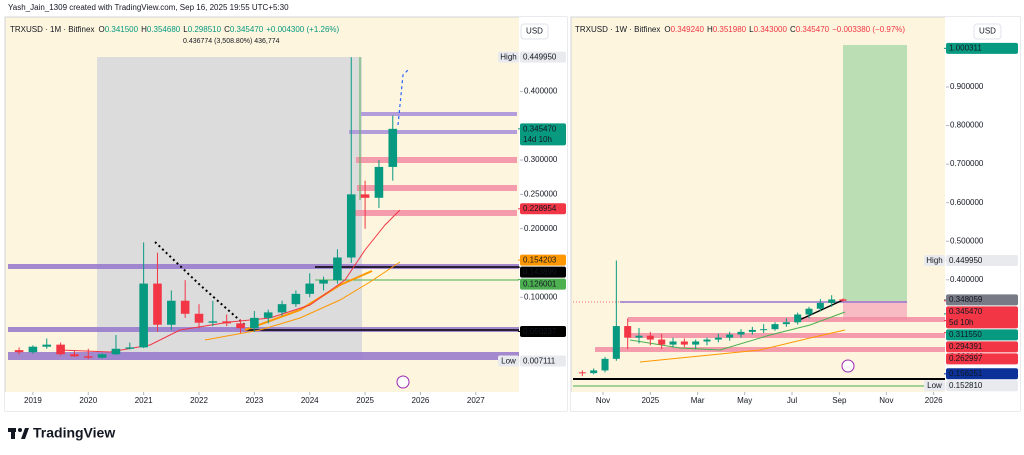 The height and width of the screenshot is (455, 1024). Describe the element at coordinates (966, 260) in the screenshot. I see `level-label: 0.449950` at that location.